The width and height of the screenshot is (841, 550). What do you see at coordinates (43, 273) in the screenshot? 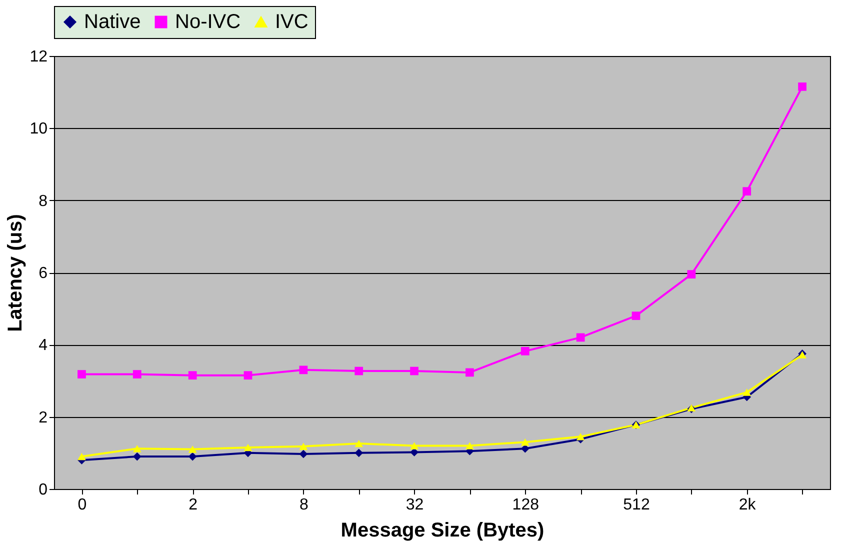
I see `y-tick-label: 6` at bounding box center [43, 273].